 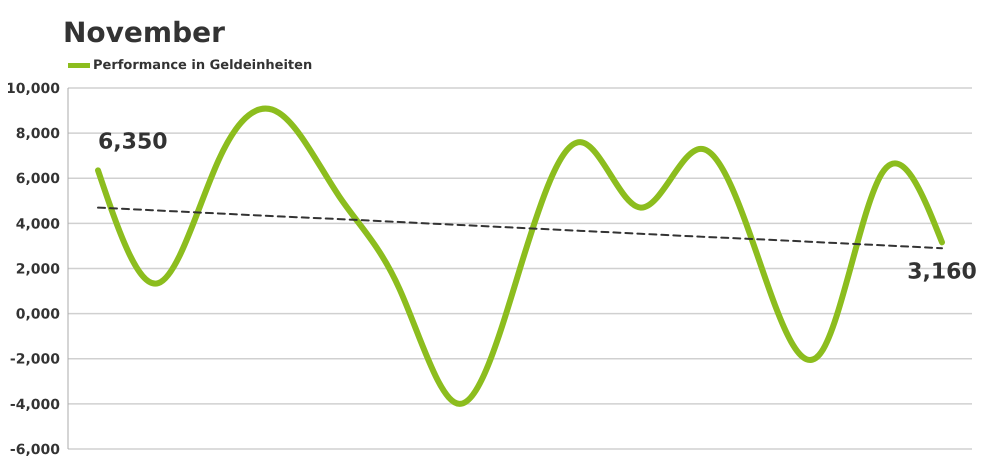 What do you see at coordinates (202, 65) in the screenshot?
I see `legend-label: Performance in Geldeinheiten` at bounding box center [202, 65].